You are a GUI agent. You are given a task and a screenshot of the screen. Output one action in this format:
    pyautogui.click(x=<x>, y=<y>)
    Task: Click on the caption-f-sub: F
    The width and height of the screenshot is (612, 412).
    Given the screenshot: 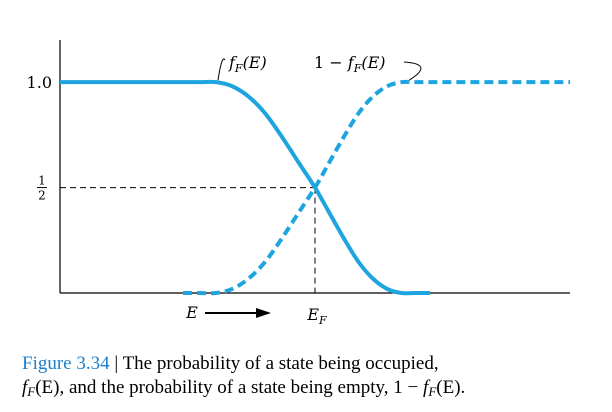 What is the action you would take?
    pyautogui.click(x=31, y=391)
    